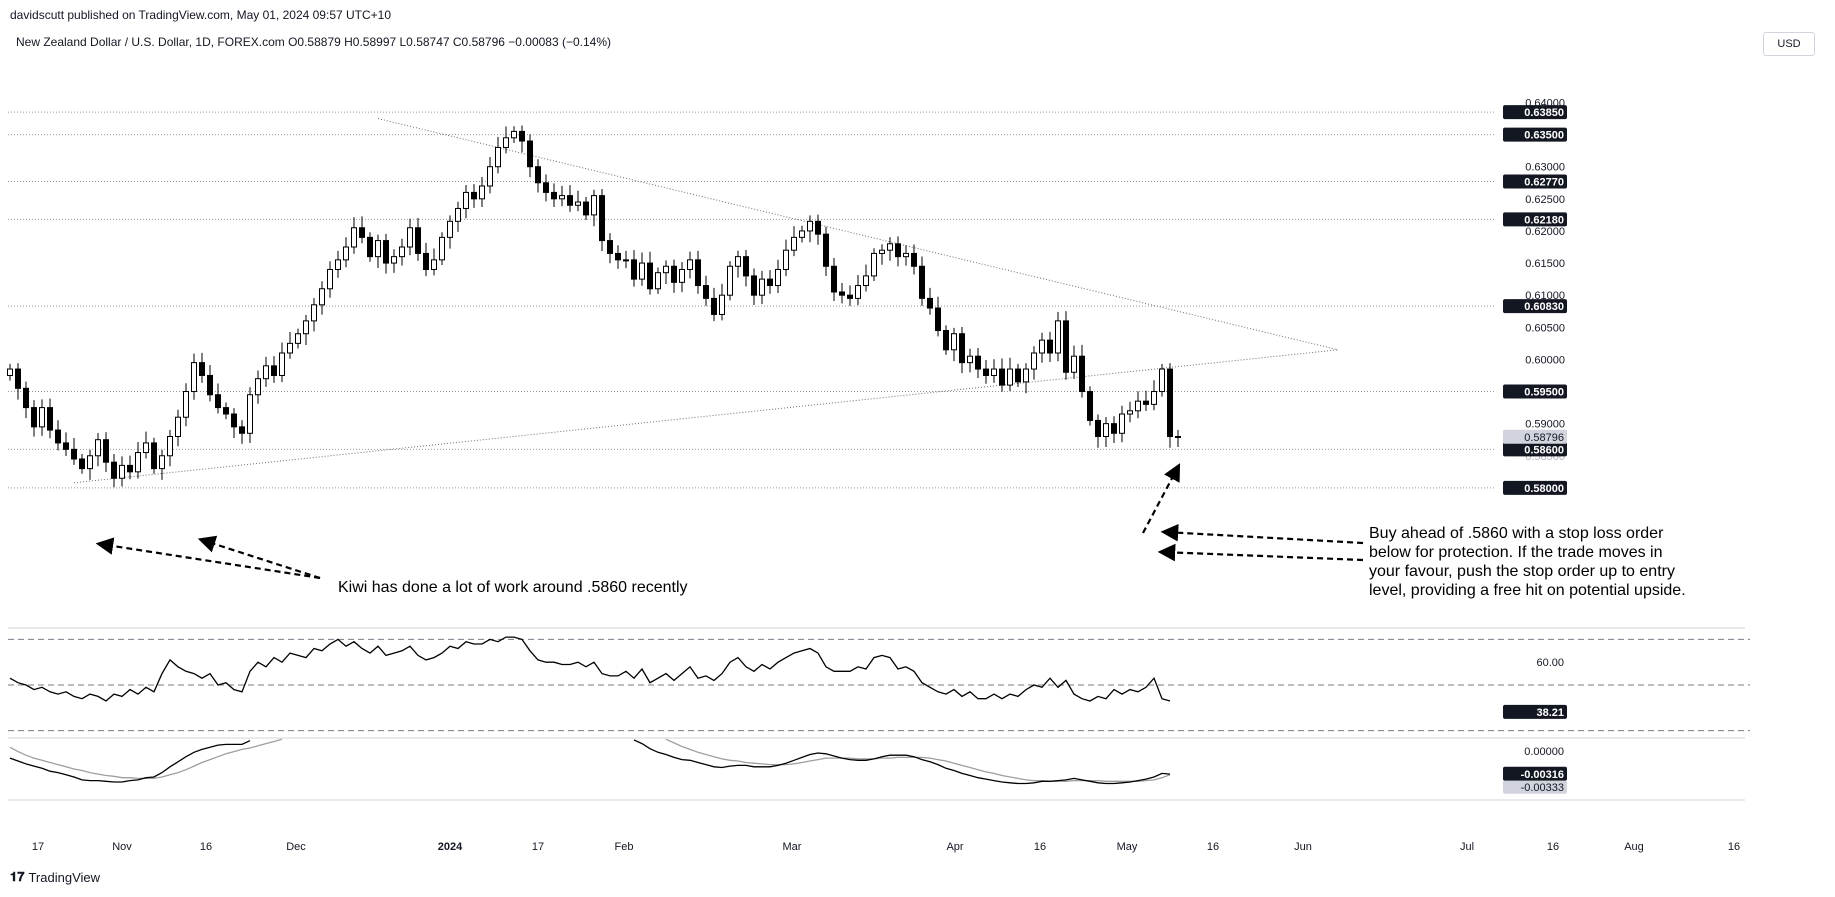 This screenshot has height=897, width=1835. I want to click on tradingview-brand: 𝟏𝟕 TradingView, so click(55, 877).